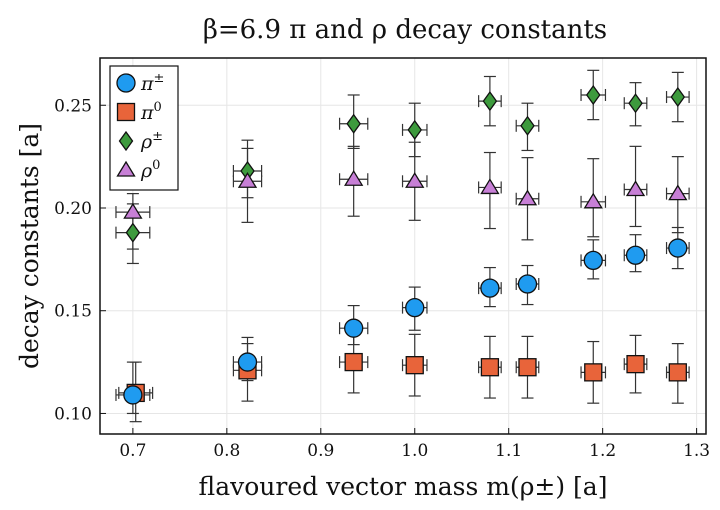  What do you see at coordinates (403, 486) in the screenshot?
I see `x-axis-label: flavoured vector mass m(ρ±) [a]` at bounding box center [403, 486].